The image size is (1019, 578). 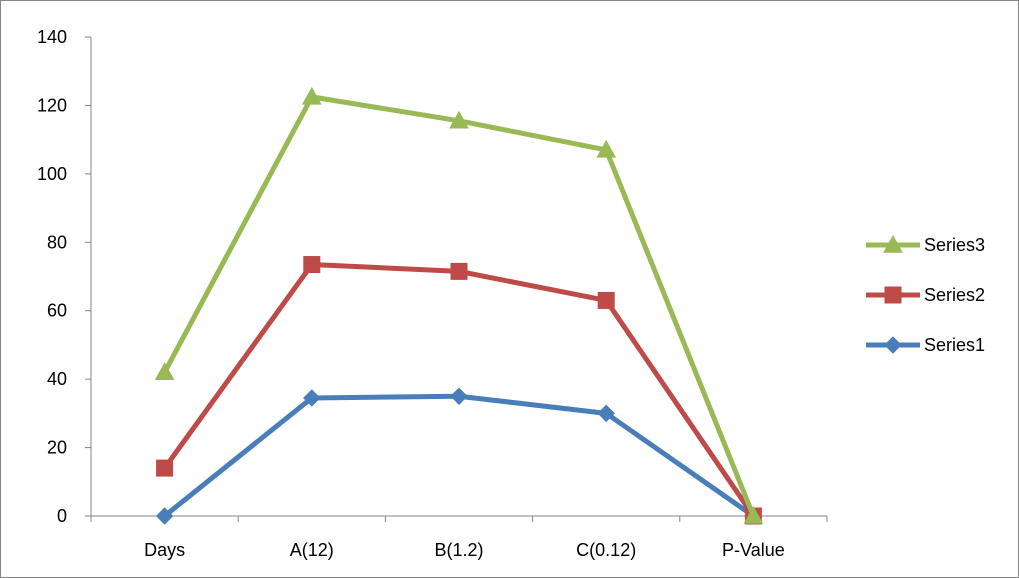 I want to click on y-tick-label: 80, so click(x=57, y=242).